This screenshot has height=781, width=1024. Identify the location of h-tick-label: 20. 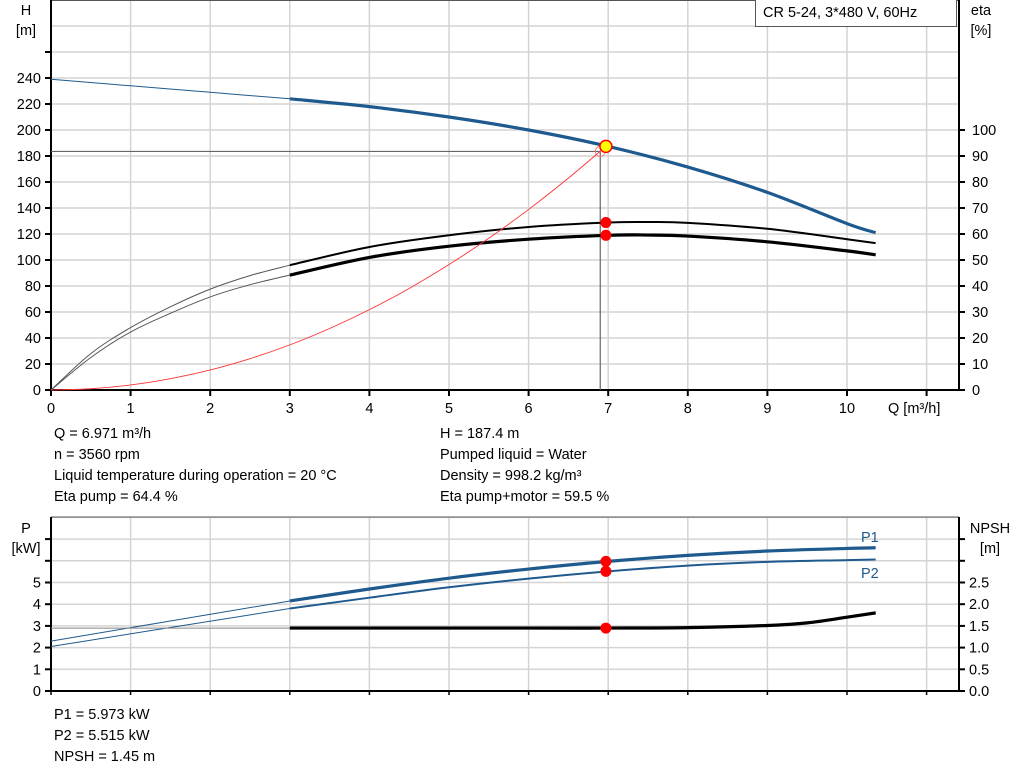
(33, 365).